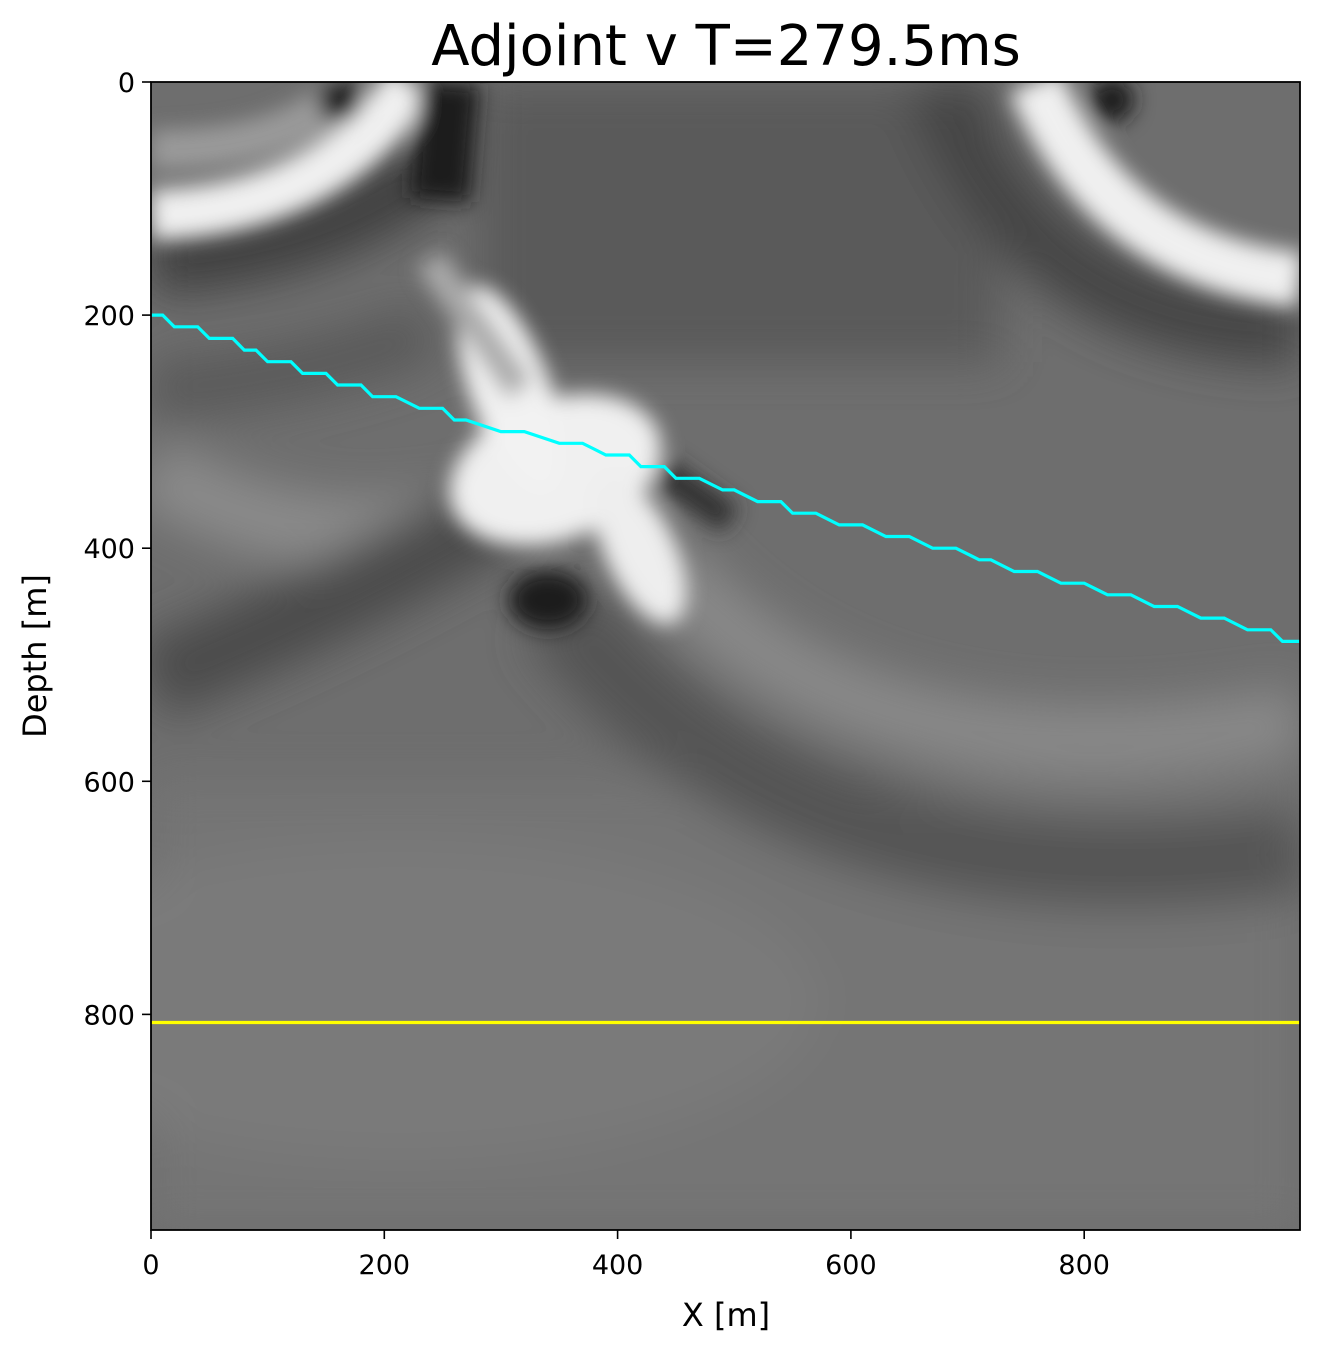  I want to click on chart-title: Adjoint v T=279.5ms, so click(726, 46).